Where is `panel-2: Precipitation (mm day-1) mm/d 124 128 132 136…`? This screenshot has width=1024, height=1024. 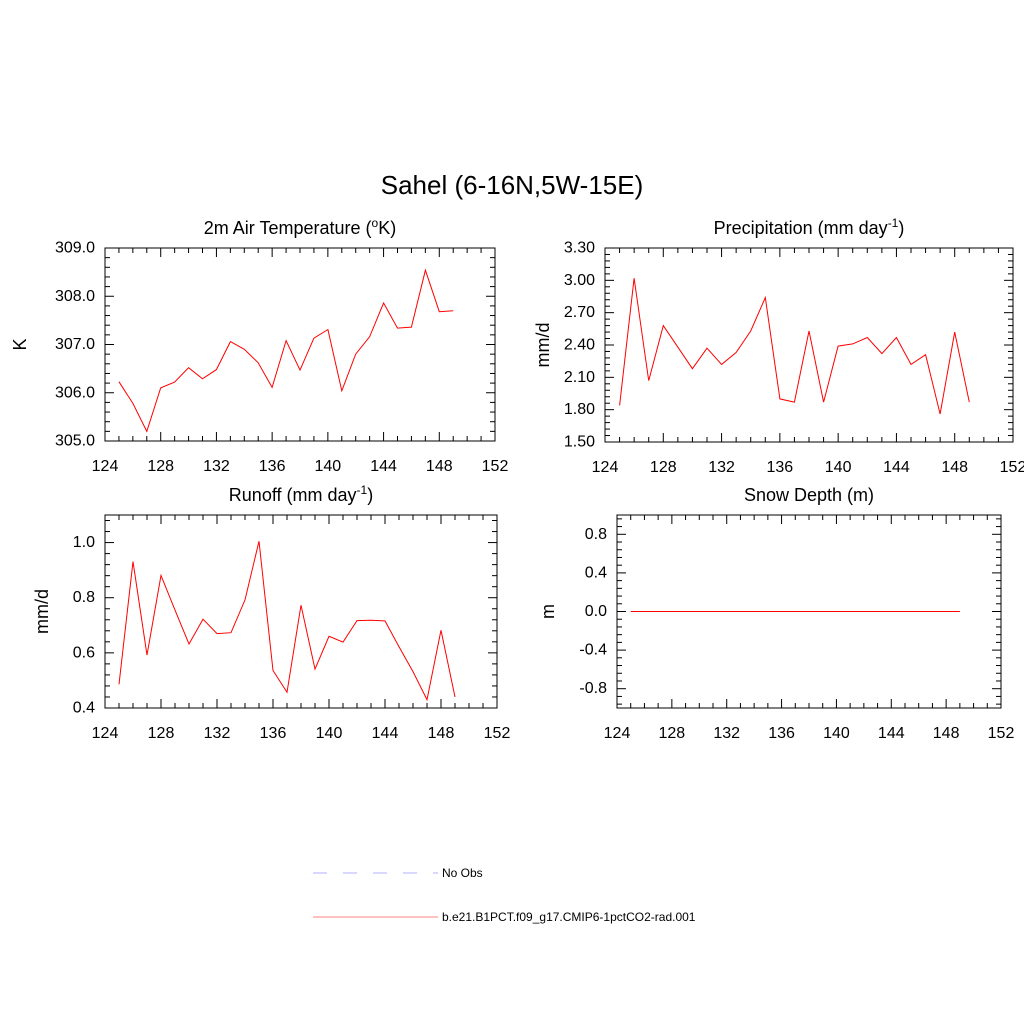
panel-2: Precipitation (mm day-1) mm/d 124 128 132 136… is located at coordinates (778, 346).